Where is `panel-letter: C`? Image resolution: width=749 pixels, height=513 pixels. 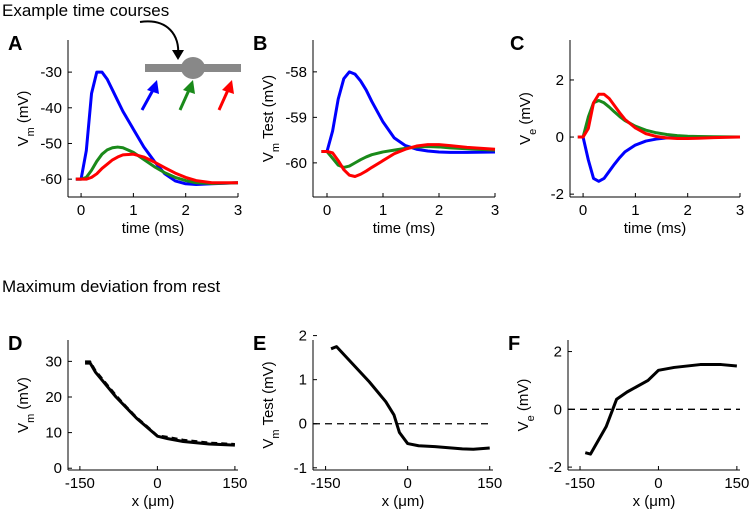
panel-letter: C is located at coordinates (517, 44).